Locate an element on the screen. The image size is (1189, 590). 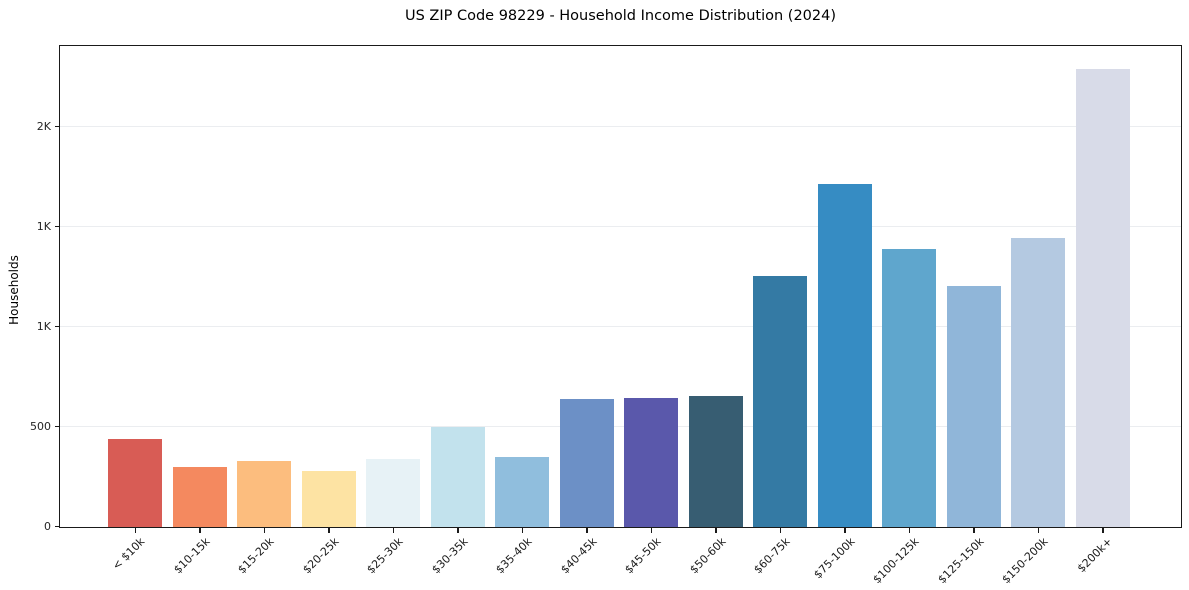
bar-$150-200k is located at coordinates (1038, 382).